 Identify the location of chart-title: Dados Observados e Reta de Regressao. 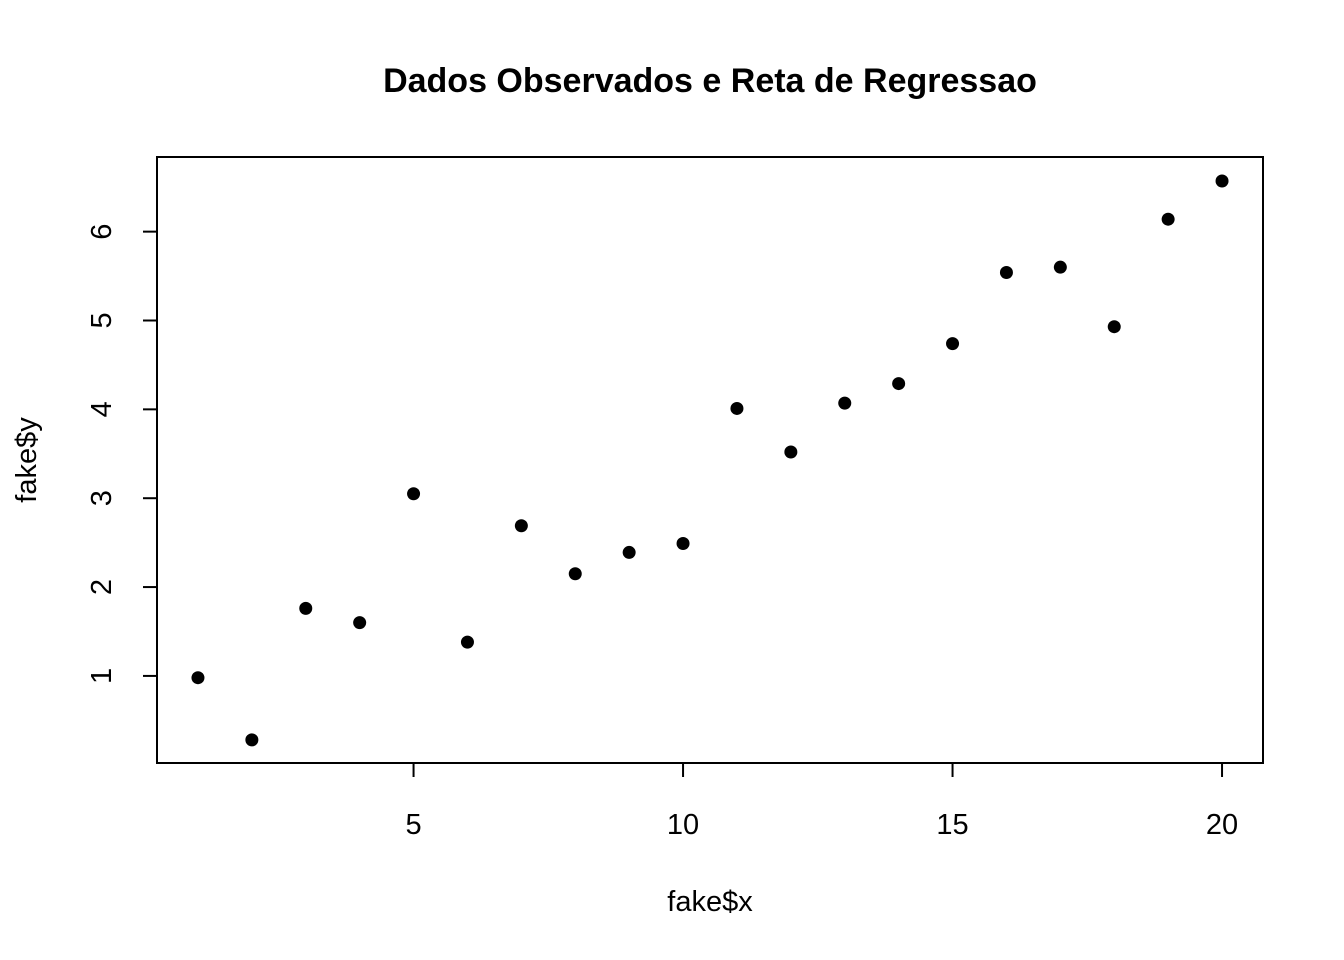
(710, 81).